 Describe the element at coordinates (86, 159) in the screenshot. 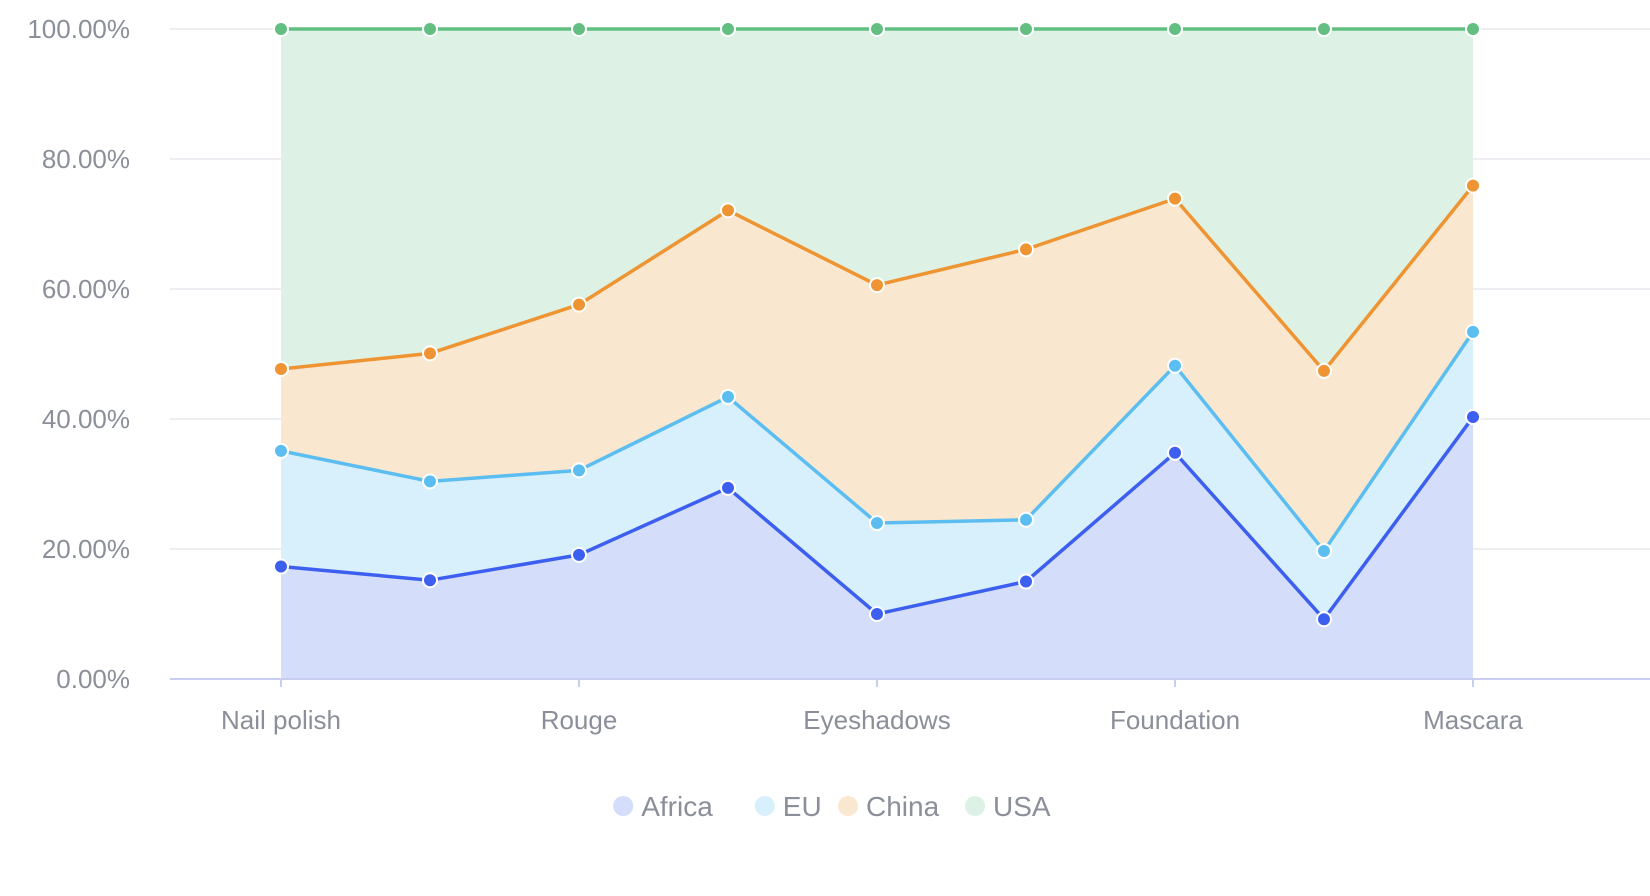

I see `y-tick-label: 80.00%` at that location.